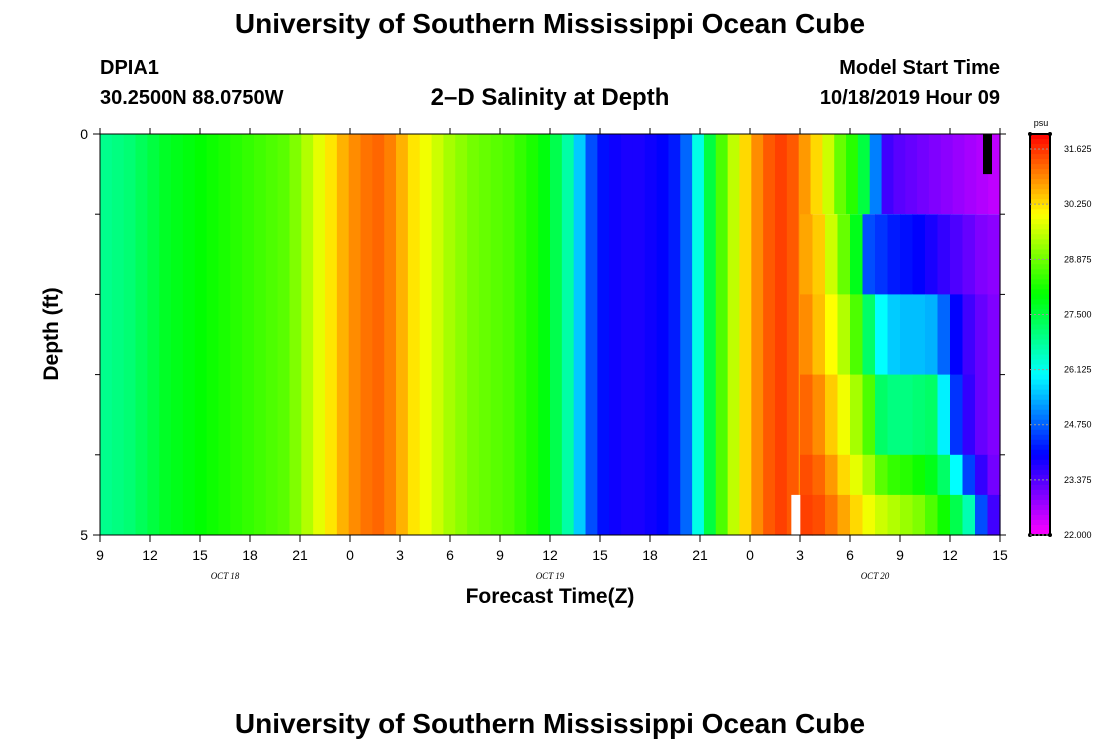  I want to click on colorbar-tick-label: 28.875, so click(1078, 259).